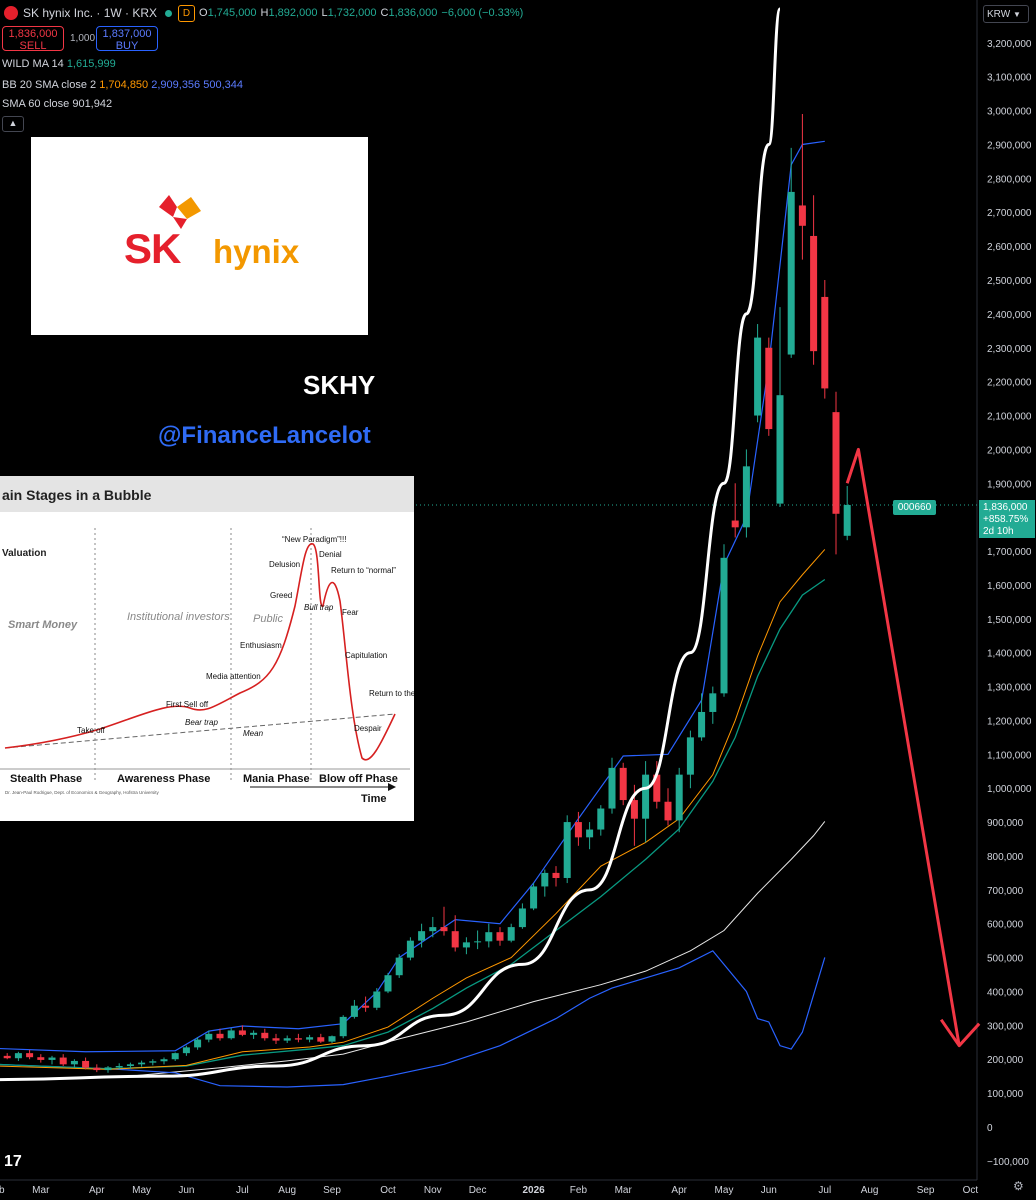  I want to click on close-value: 1,836,000, so click(413, 13).